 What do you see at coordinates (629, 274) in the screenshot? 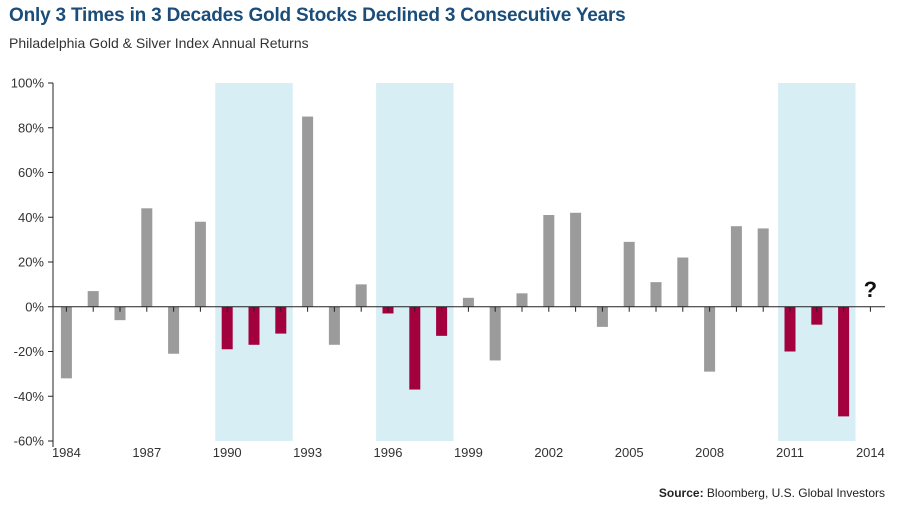
I see `bar-2005` at bounding box center [629, 274].